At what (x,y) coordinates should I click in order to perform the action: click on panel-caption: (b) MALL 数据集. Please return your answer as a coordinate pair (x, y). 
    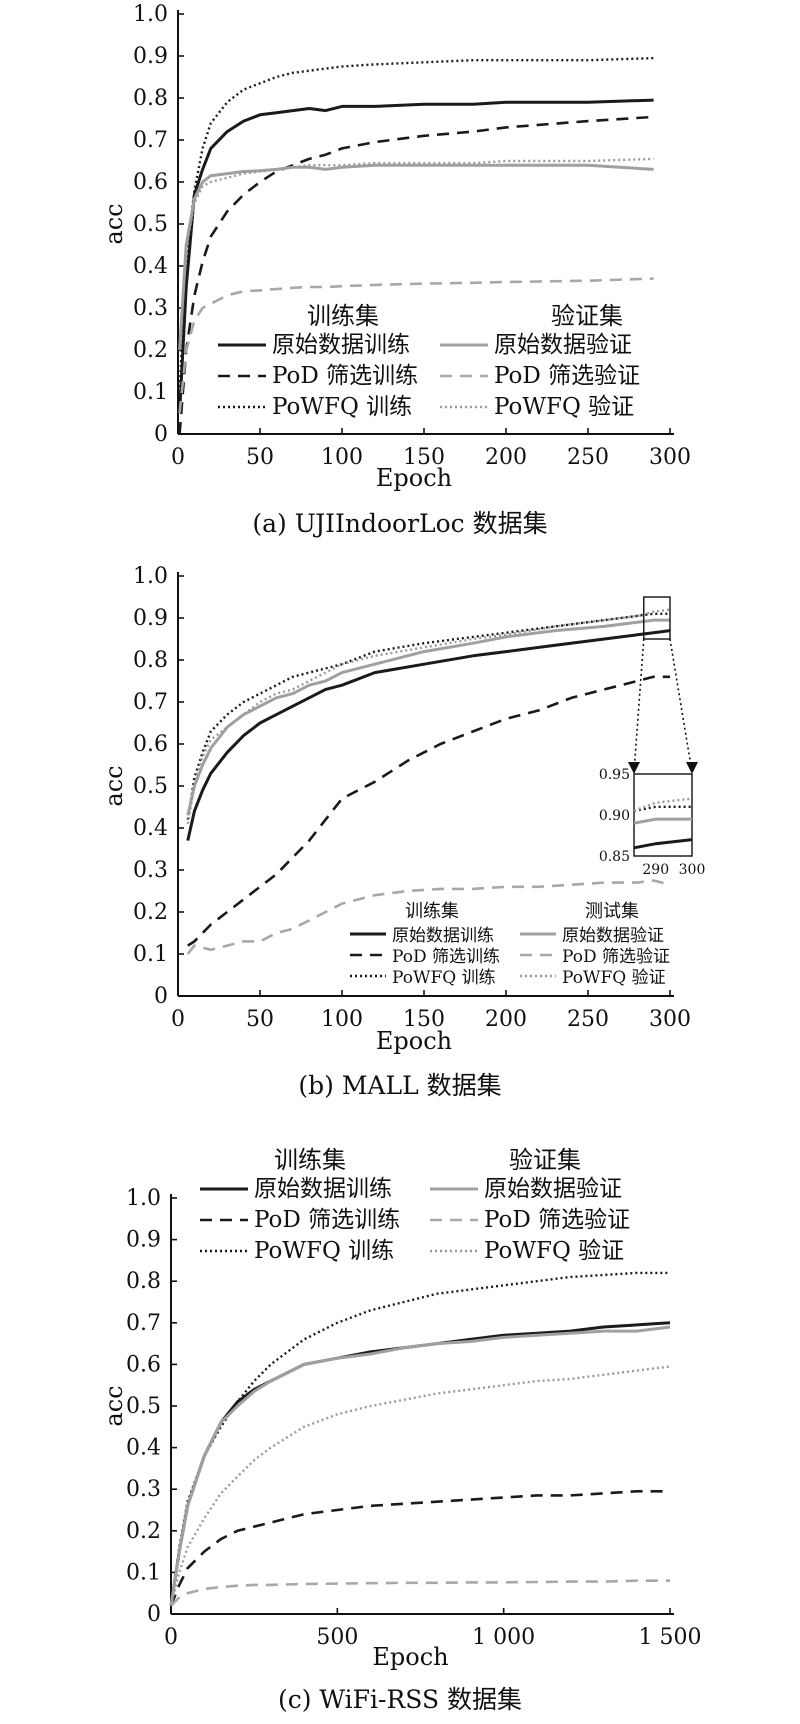
    Looking at the image, I should click on (399, 1085).